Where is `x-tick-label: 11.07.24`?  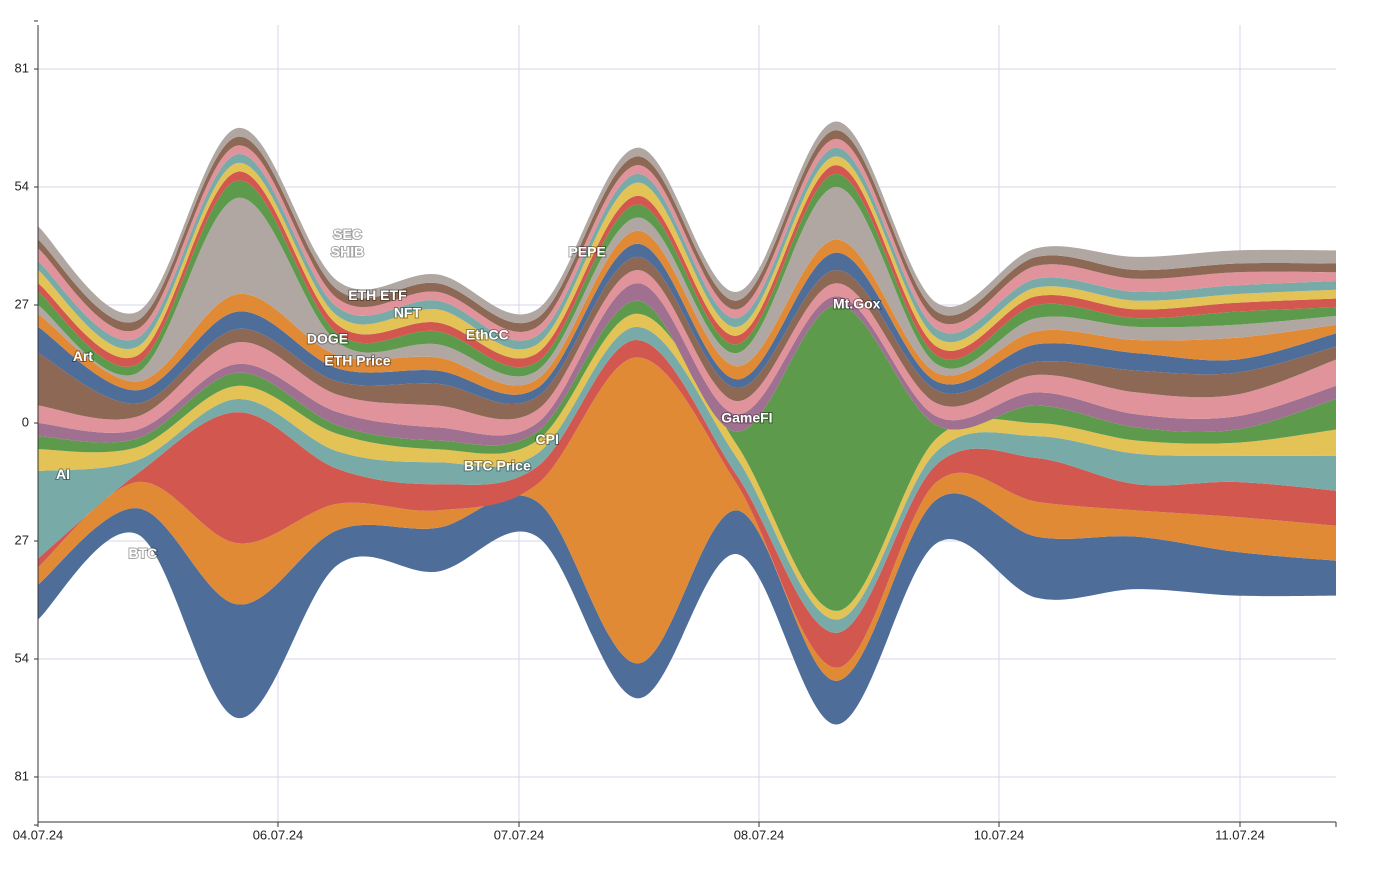
x-tick-label: 11.07.24 is located at coordinates (1240, 834).